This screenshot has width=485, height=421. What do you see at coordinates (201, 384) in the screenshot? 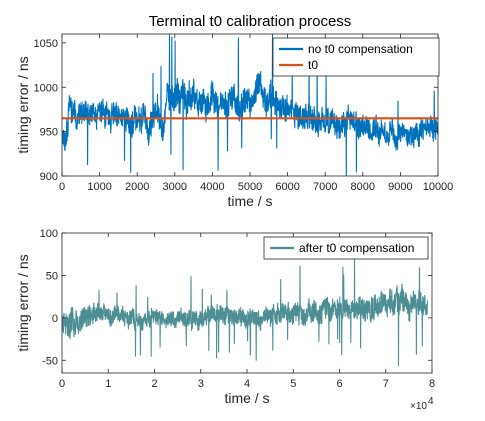
I see `x-tick-label: 3` at bounding box center [201, 384].